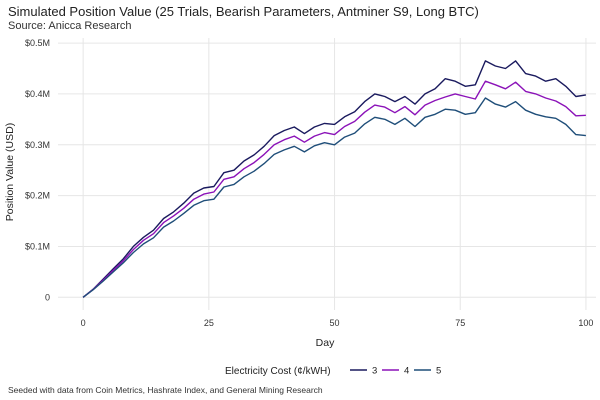 The image size is (600, 400). I want to click on x-tick-label: 75, so click(460, 323).